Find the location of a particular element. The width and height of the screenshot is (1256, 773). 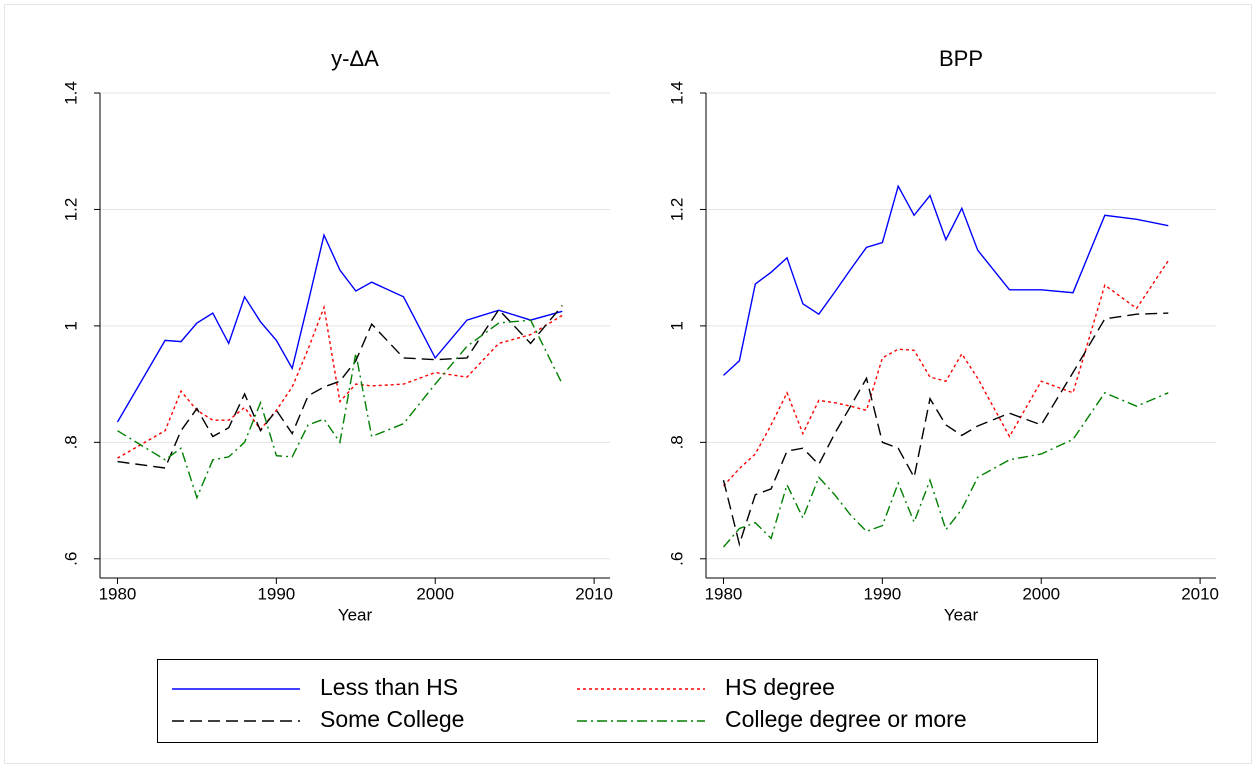

legend-box is located at coordinates (627, 701).